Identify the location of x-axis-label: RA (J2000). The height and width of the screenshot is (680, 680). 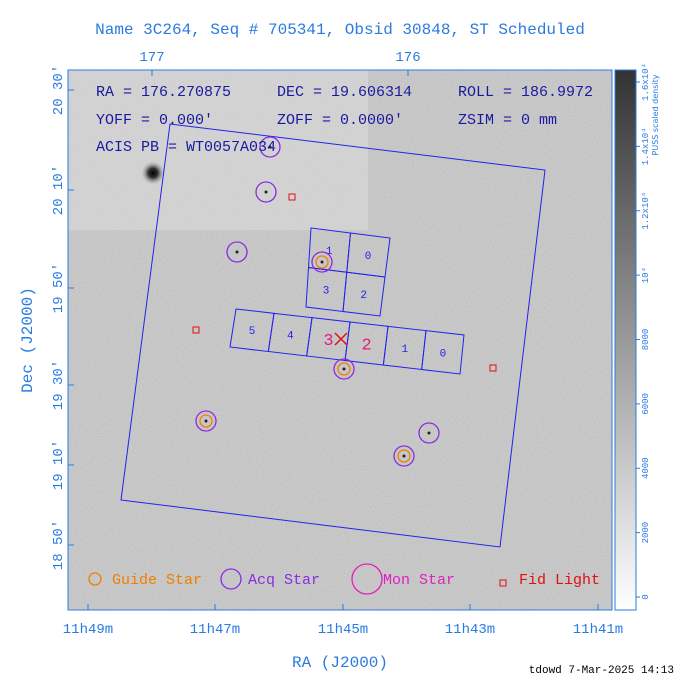
(340, 663).